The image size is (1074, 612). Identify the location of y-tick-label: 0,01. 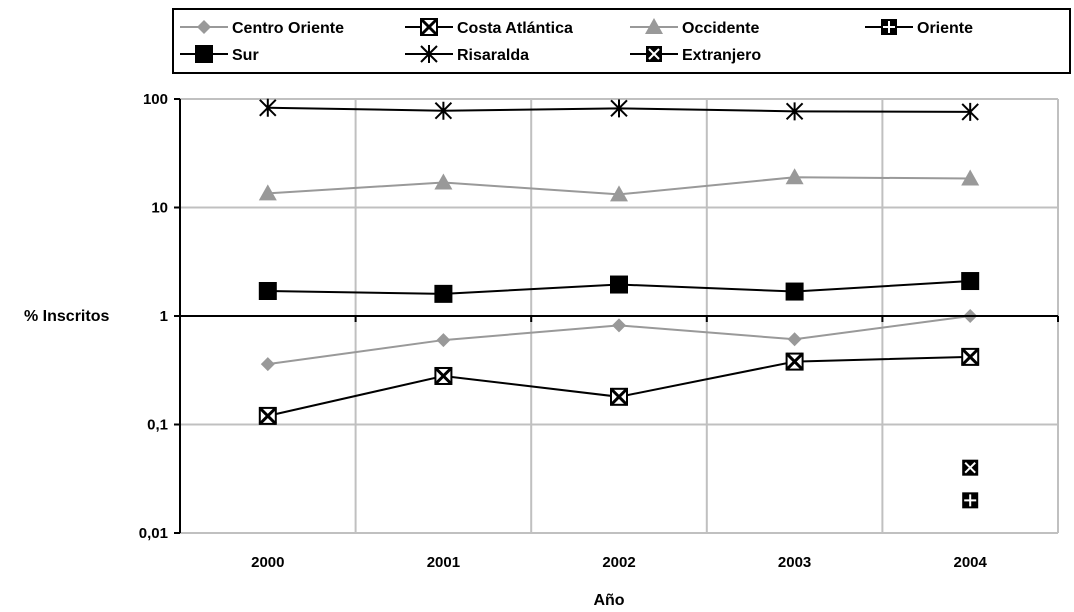
(153, 533).